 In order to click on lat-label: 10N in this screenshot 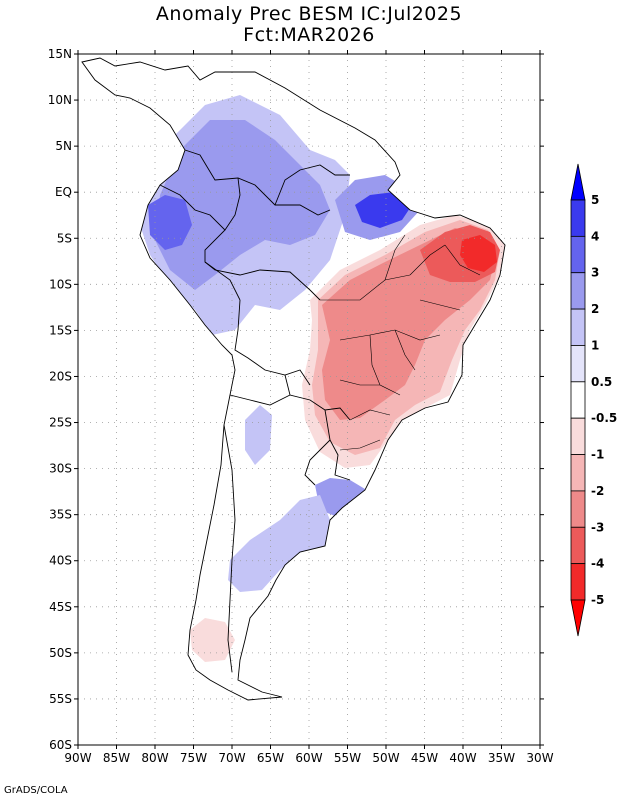, I will do `click(60, 100)`.